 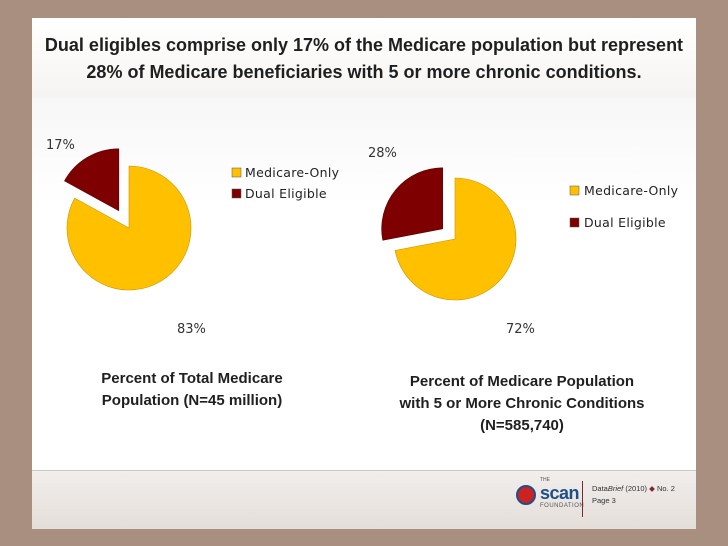 What do you see at coordinates (191, 329) in the screenshot?
I see `data-label-medicare-1: 83%` at bounding box center [191, 329].